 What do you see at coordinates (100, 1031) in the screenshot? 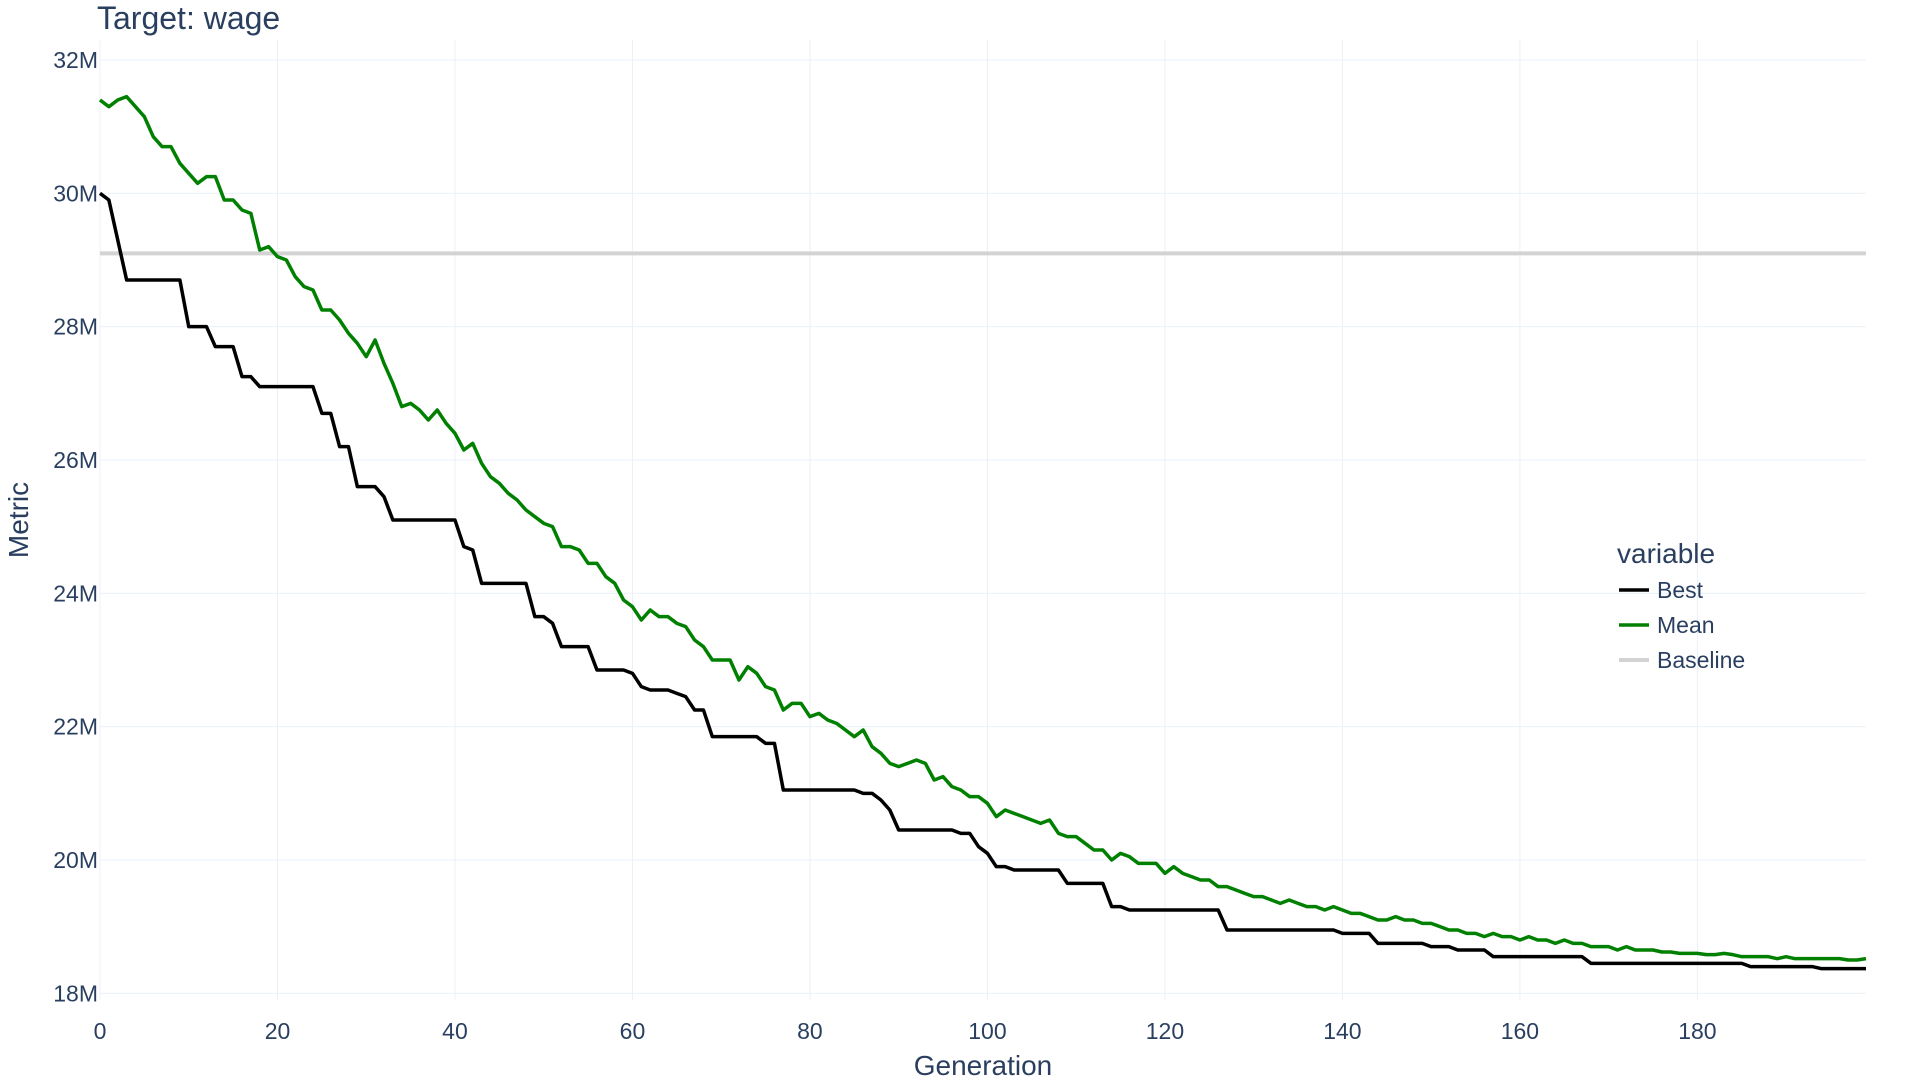
I see `x-tick-label: 0` at bounding box center [100, 1031].